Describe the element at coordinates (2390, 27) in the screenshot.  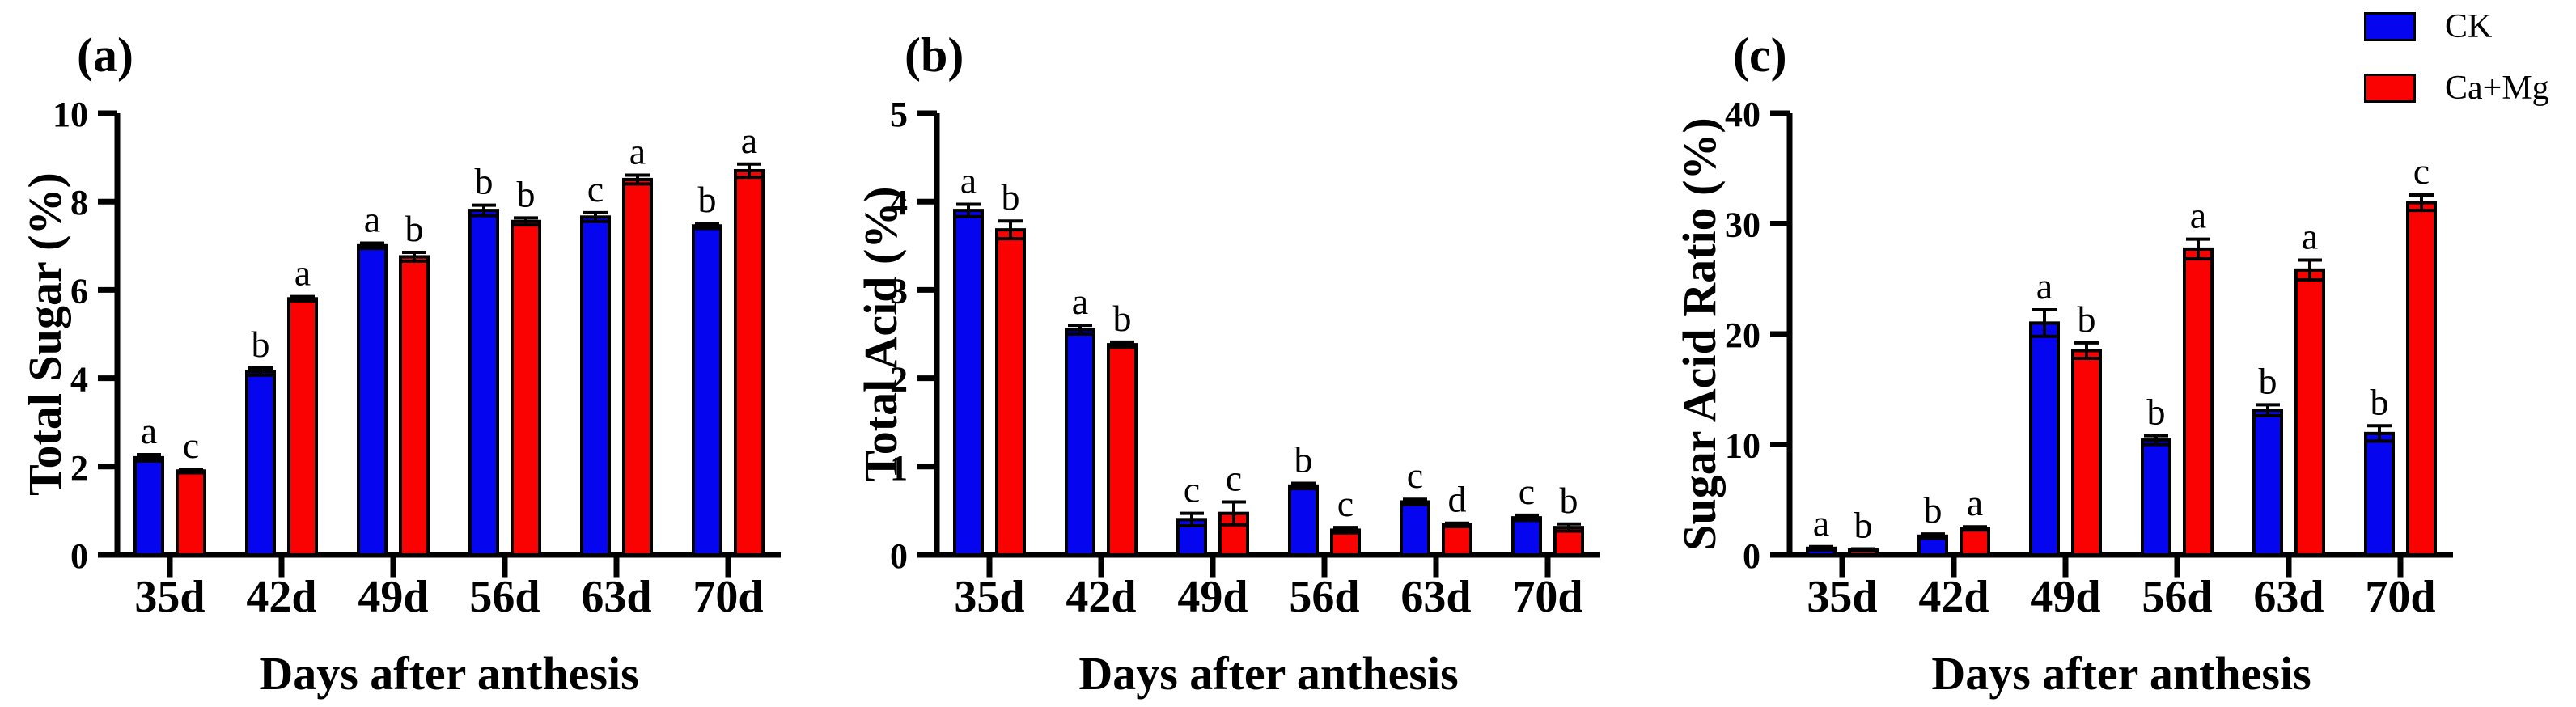
I see `legend-swatch-ck` at that location.